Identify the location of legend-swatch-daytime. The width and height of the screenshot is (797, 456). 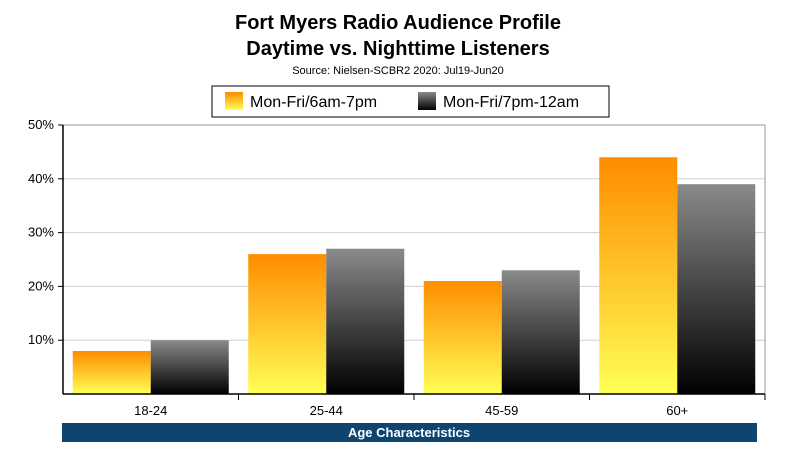
(234, 101).